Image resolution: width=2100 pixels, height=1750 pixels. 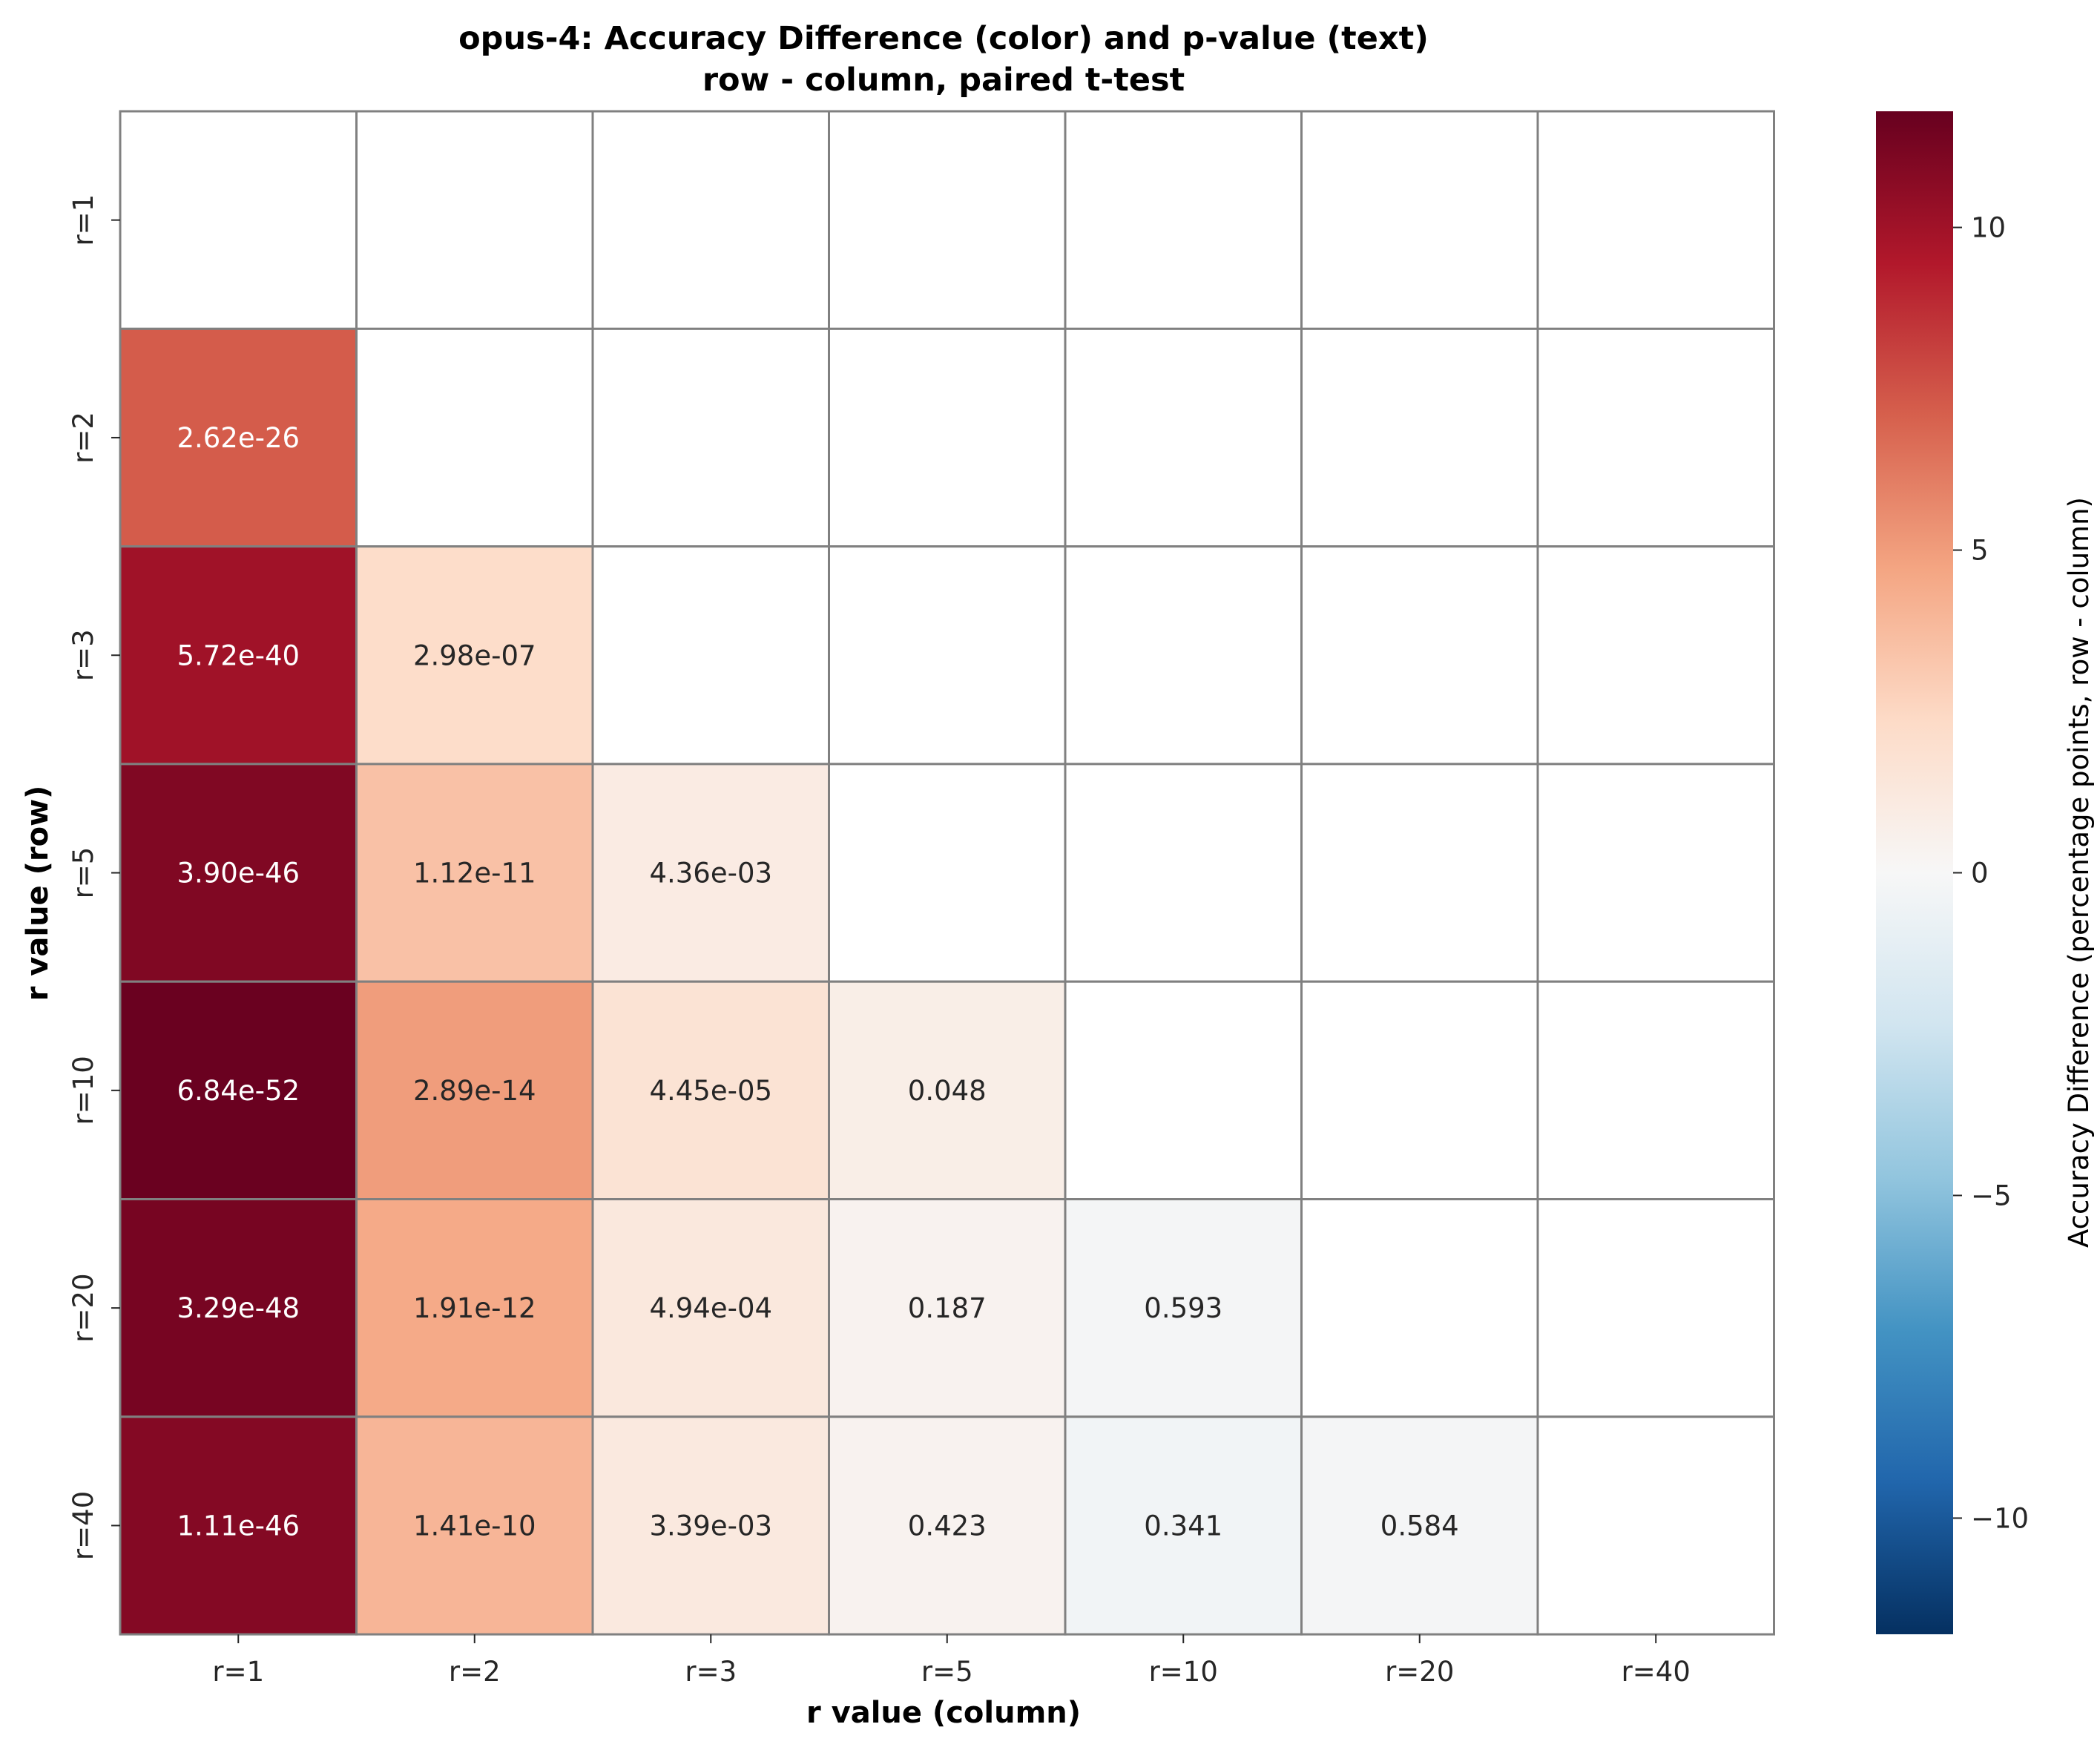 I want to click on heatmap-cell-r4-c3, so click(x=947, y=1090).